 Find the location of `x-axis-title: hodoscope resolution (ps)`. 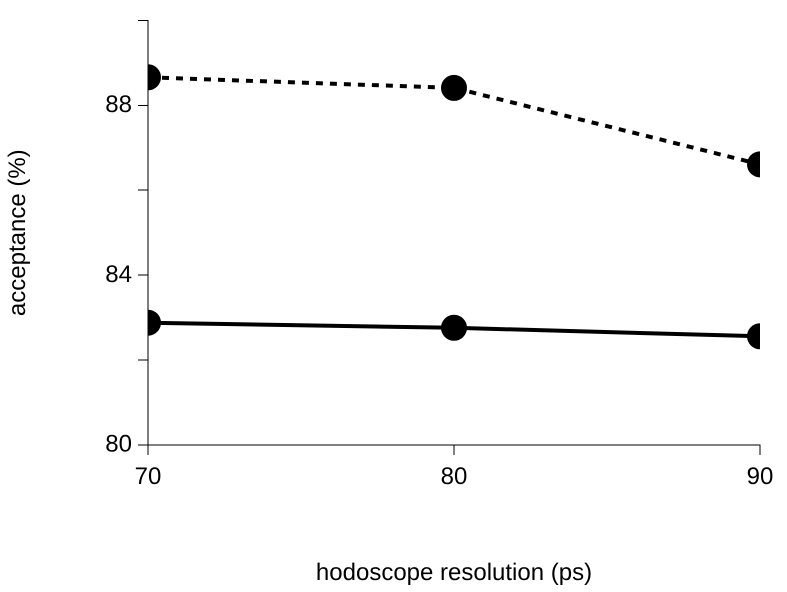

x-axis-title: hodoscope resolution (ps) is located at coordinates (454, 572).